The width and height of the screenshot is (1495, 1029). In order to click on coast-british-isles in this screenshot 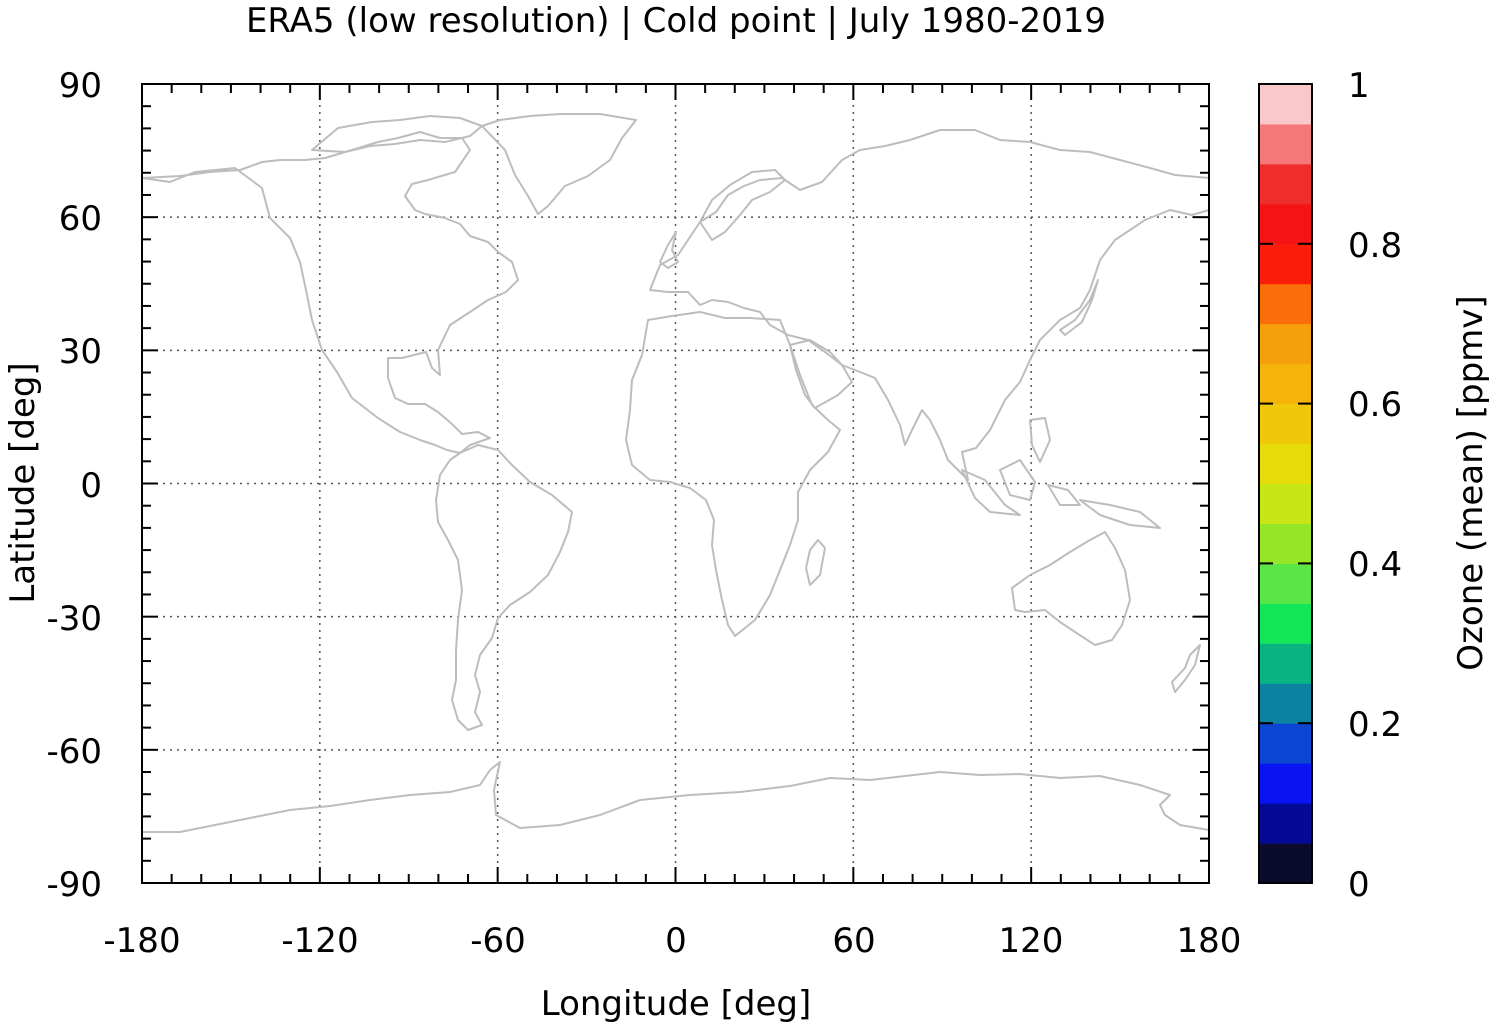, I will do `click(669, 250)`.